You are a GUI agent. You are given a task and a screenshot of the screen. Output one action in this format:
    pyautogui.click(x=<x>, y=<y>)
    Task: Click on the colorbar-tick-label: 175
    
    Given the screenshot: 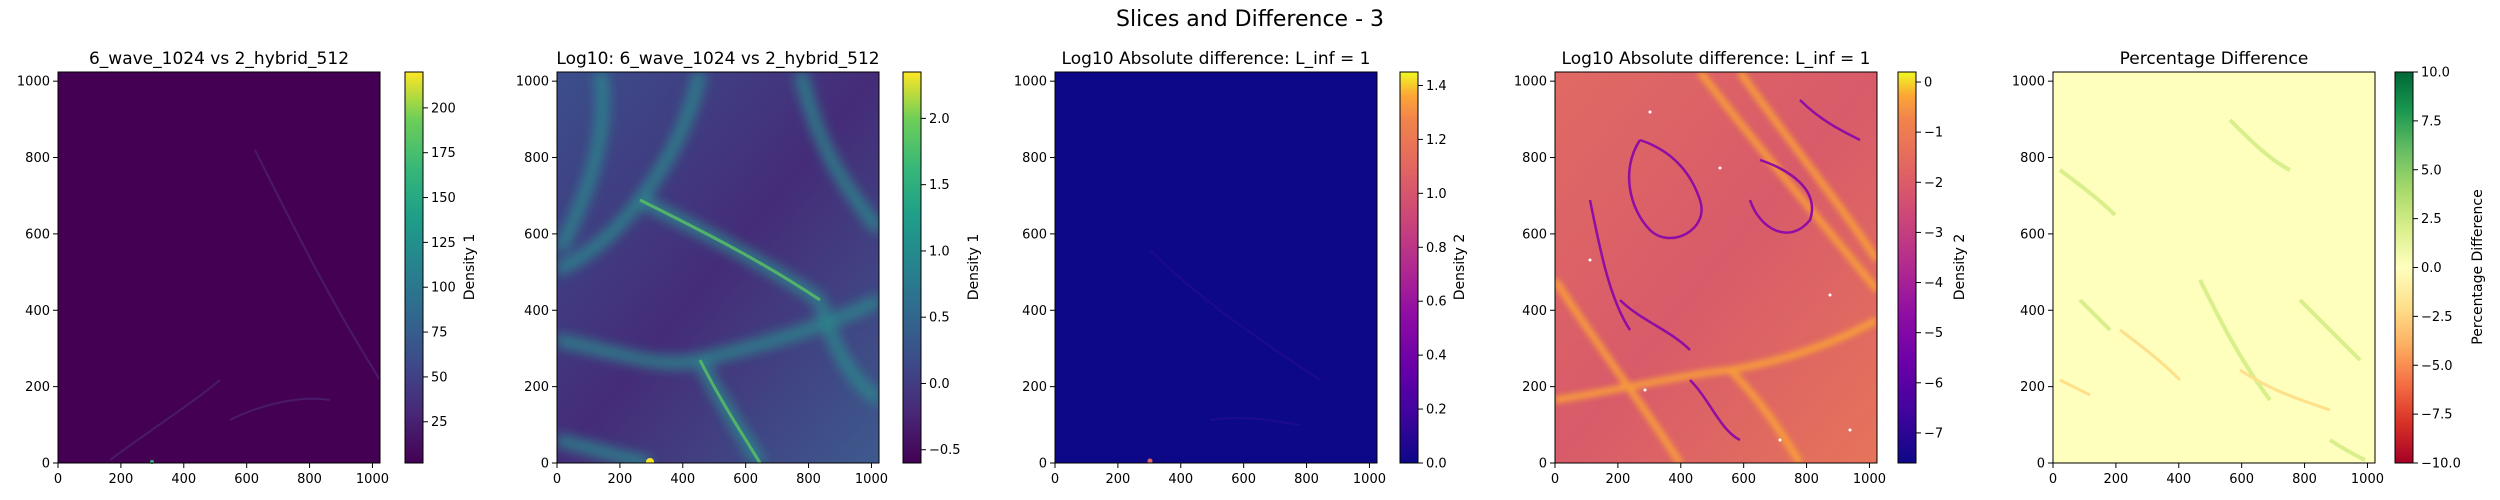 What is the action you would take?
    pyautogui.click(x=443, y=153)
    